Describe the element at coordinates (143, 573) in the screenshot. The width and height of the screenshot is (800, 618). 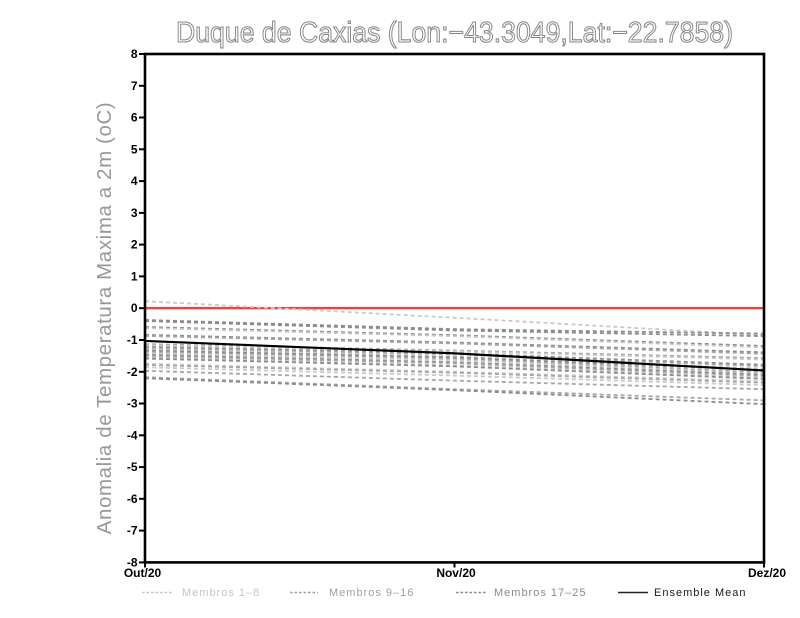
I see `svg-text: Out/20` at that location.